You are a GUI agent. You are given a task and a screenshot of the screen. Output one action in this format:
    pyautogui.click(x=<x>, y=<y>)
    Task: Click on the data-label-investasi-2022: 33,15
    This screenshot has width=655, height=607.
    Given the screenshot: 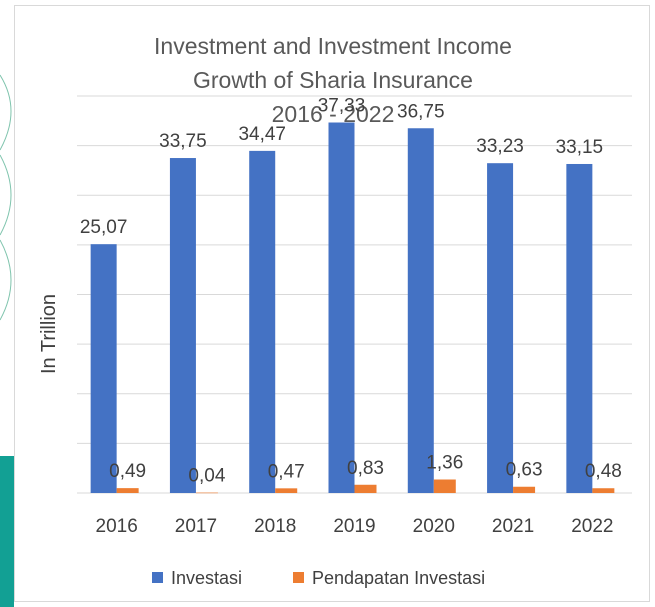 What is the action you would take?
    pyautogui.click(x=580, y=147)
    